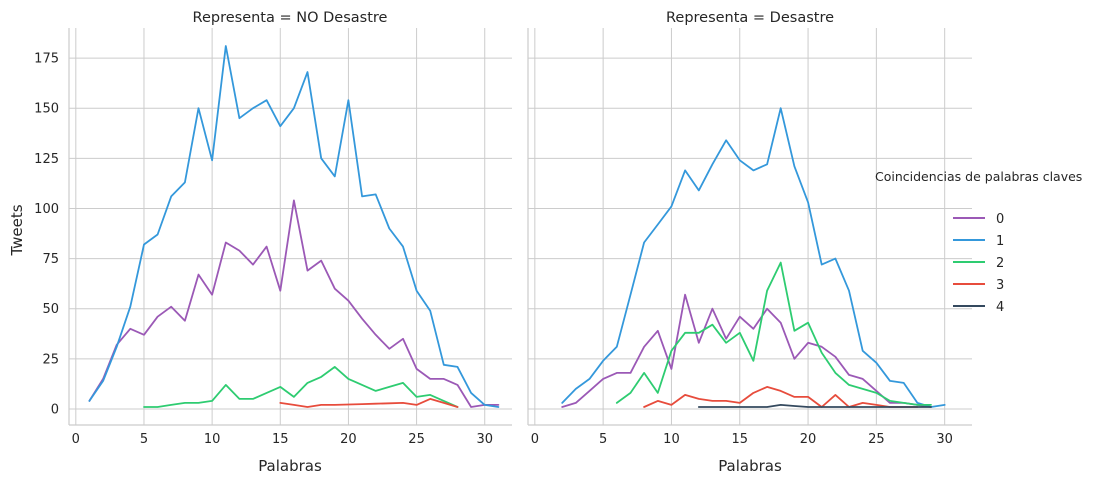 The height and width of the screenshot is (483, 1098). I want to click on legend-label-2: 2, so click(1000, 263).